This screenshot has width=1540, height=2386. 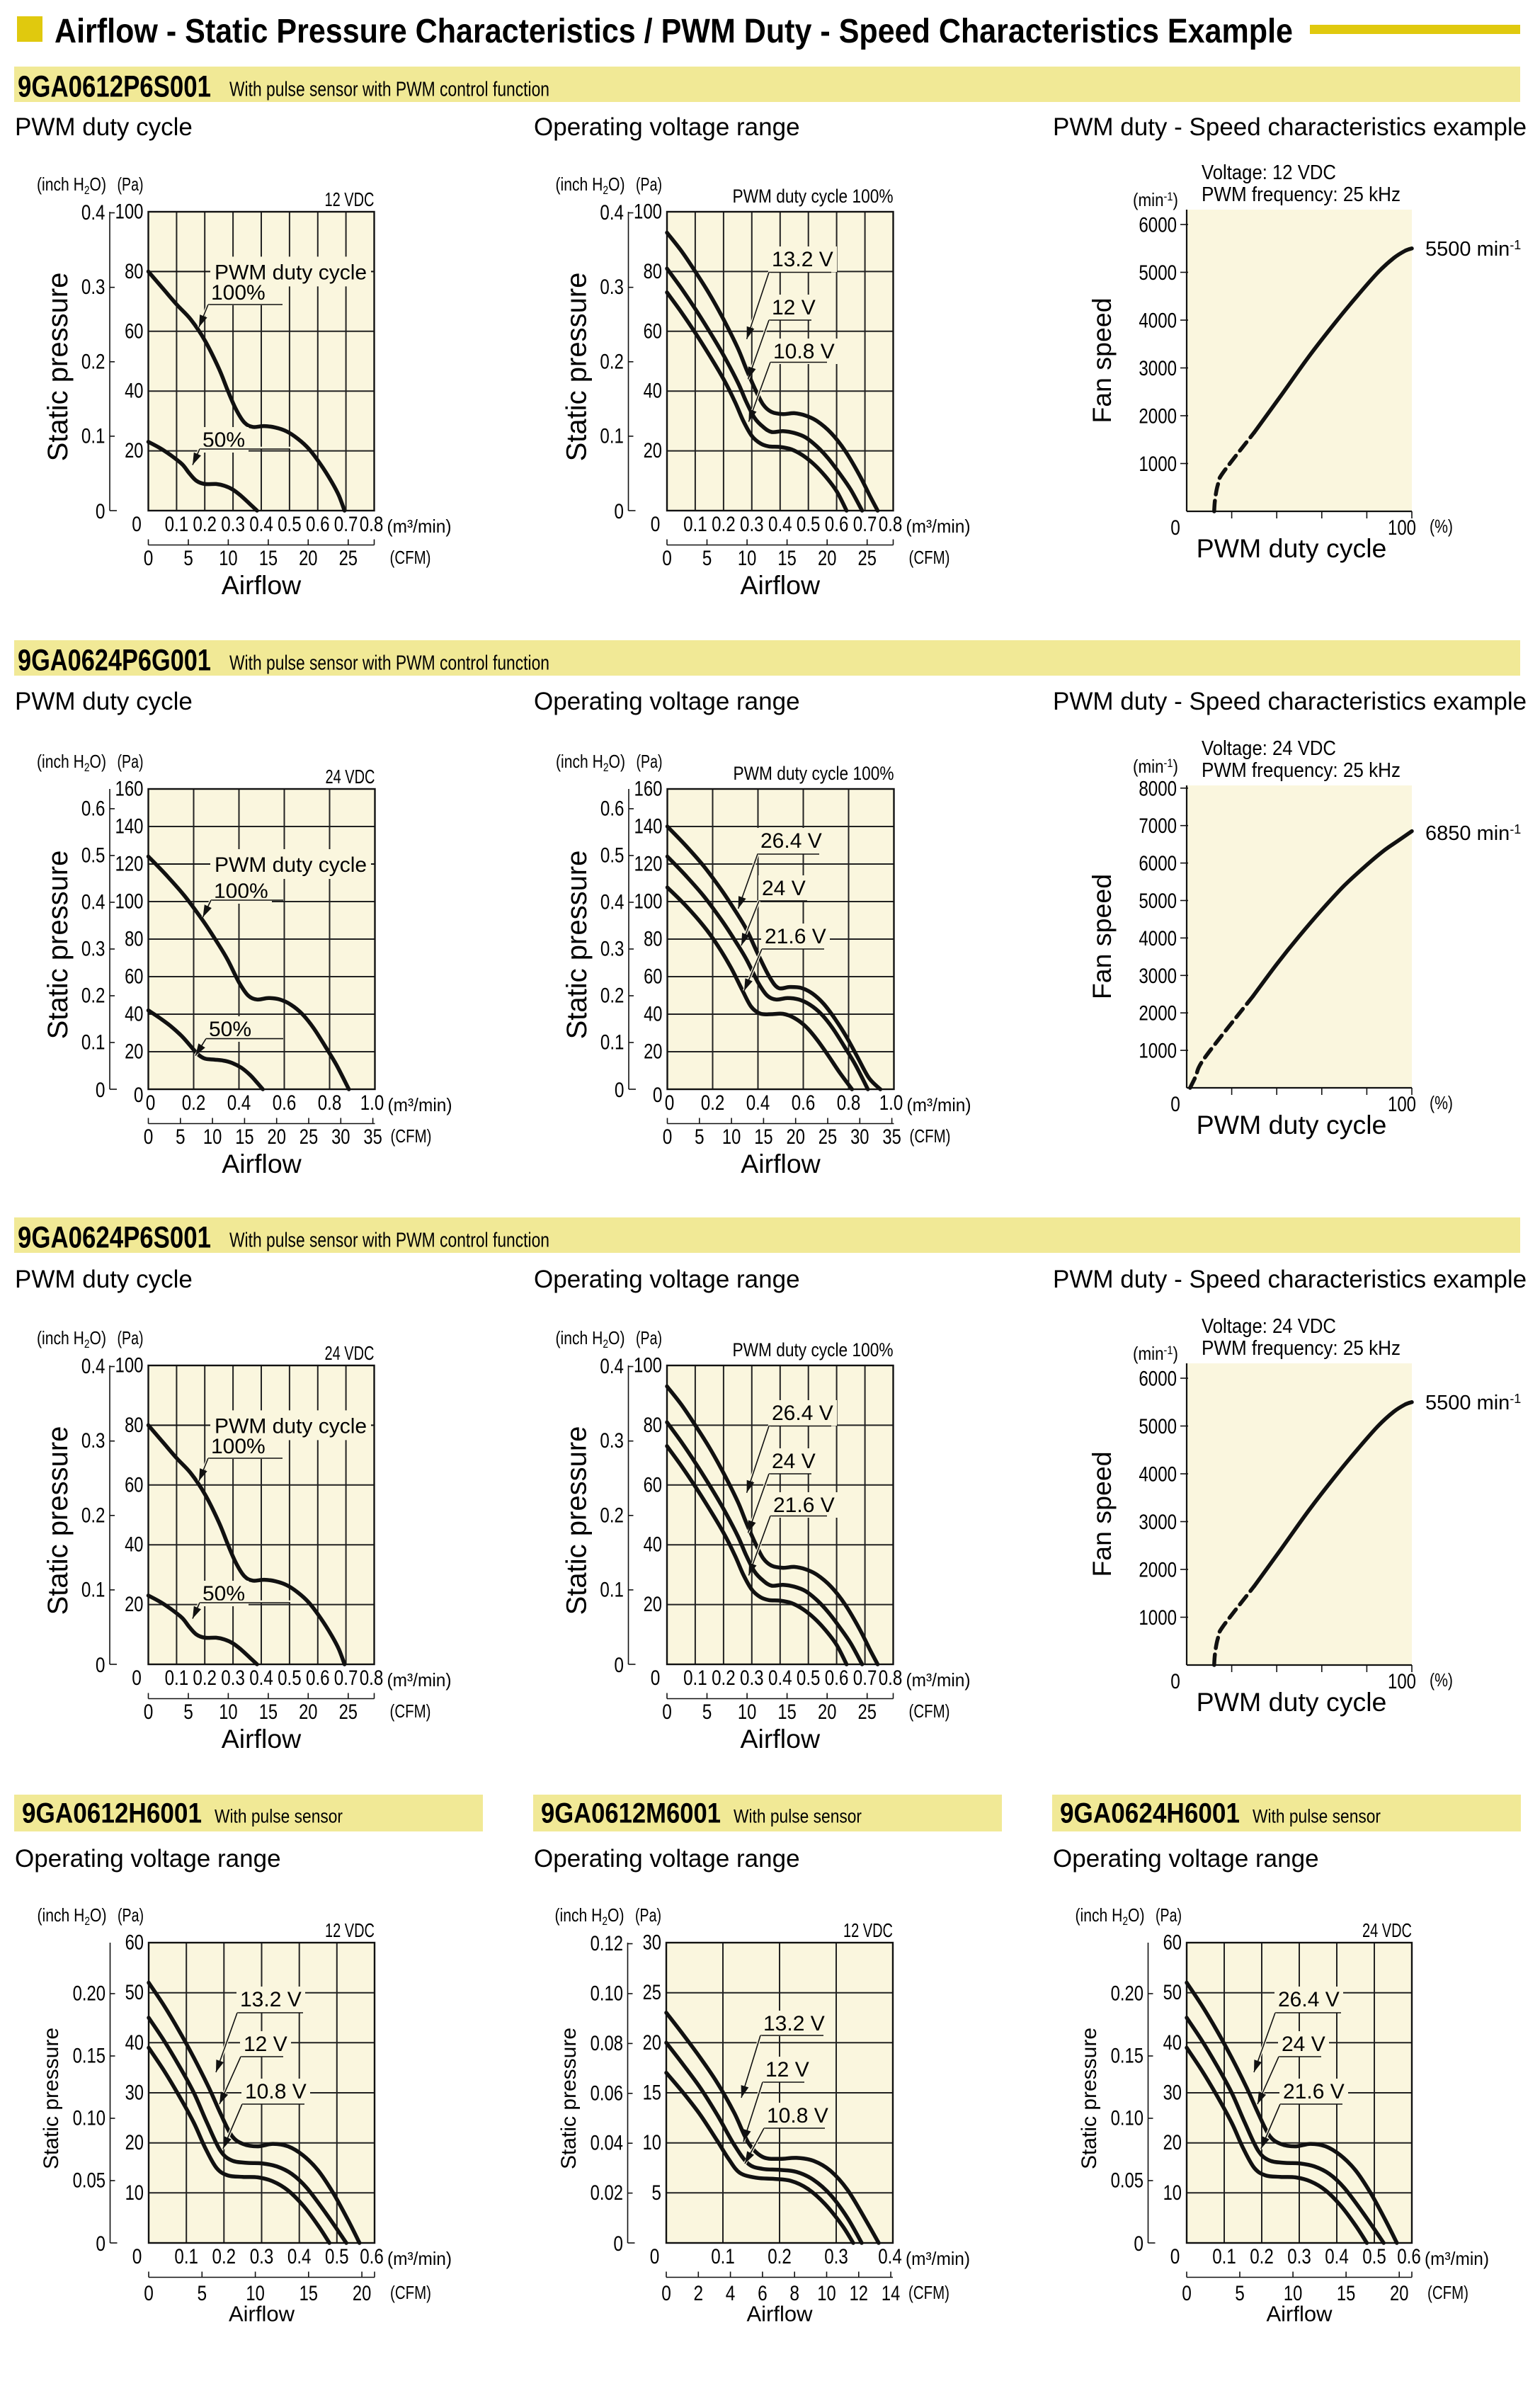 What do you see at coordinates (798, 1816) in the screenshot?
I see `svg-text: With pulse sensor` at bounding box center [798, 1816].